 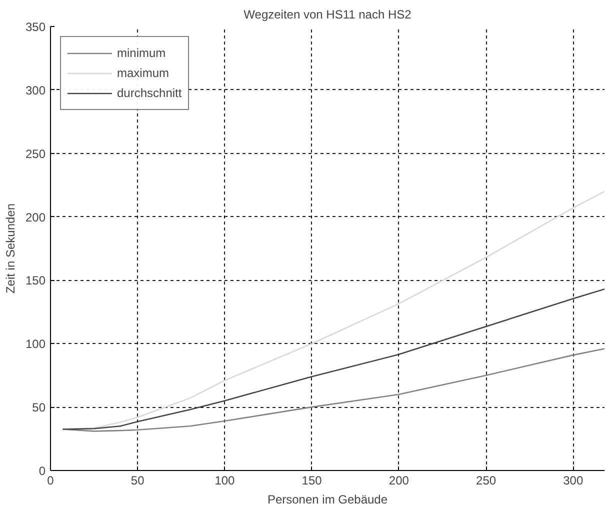 What do you see at coordinates (149, 93) in the screenshot?
I see `legend-label: durchschnitt` at bounding box center [149, 93].